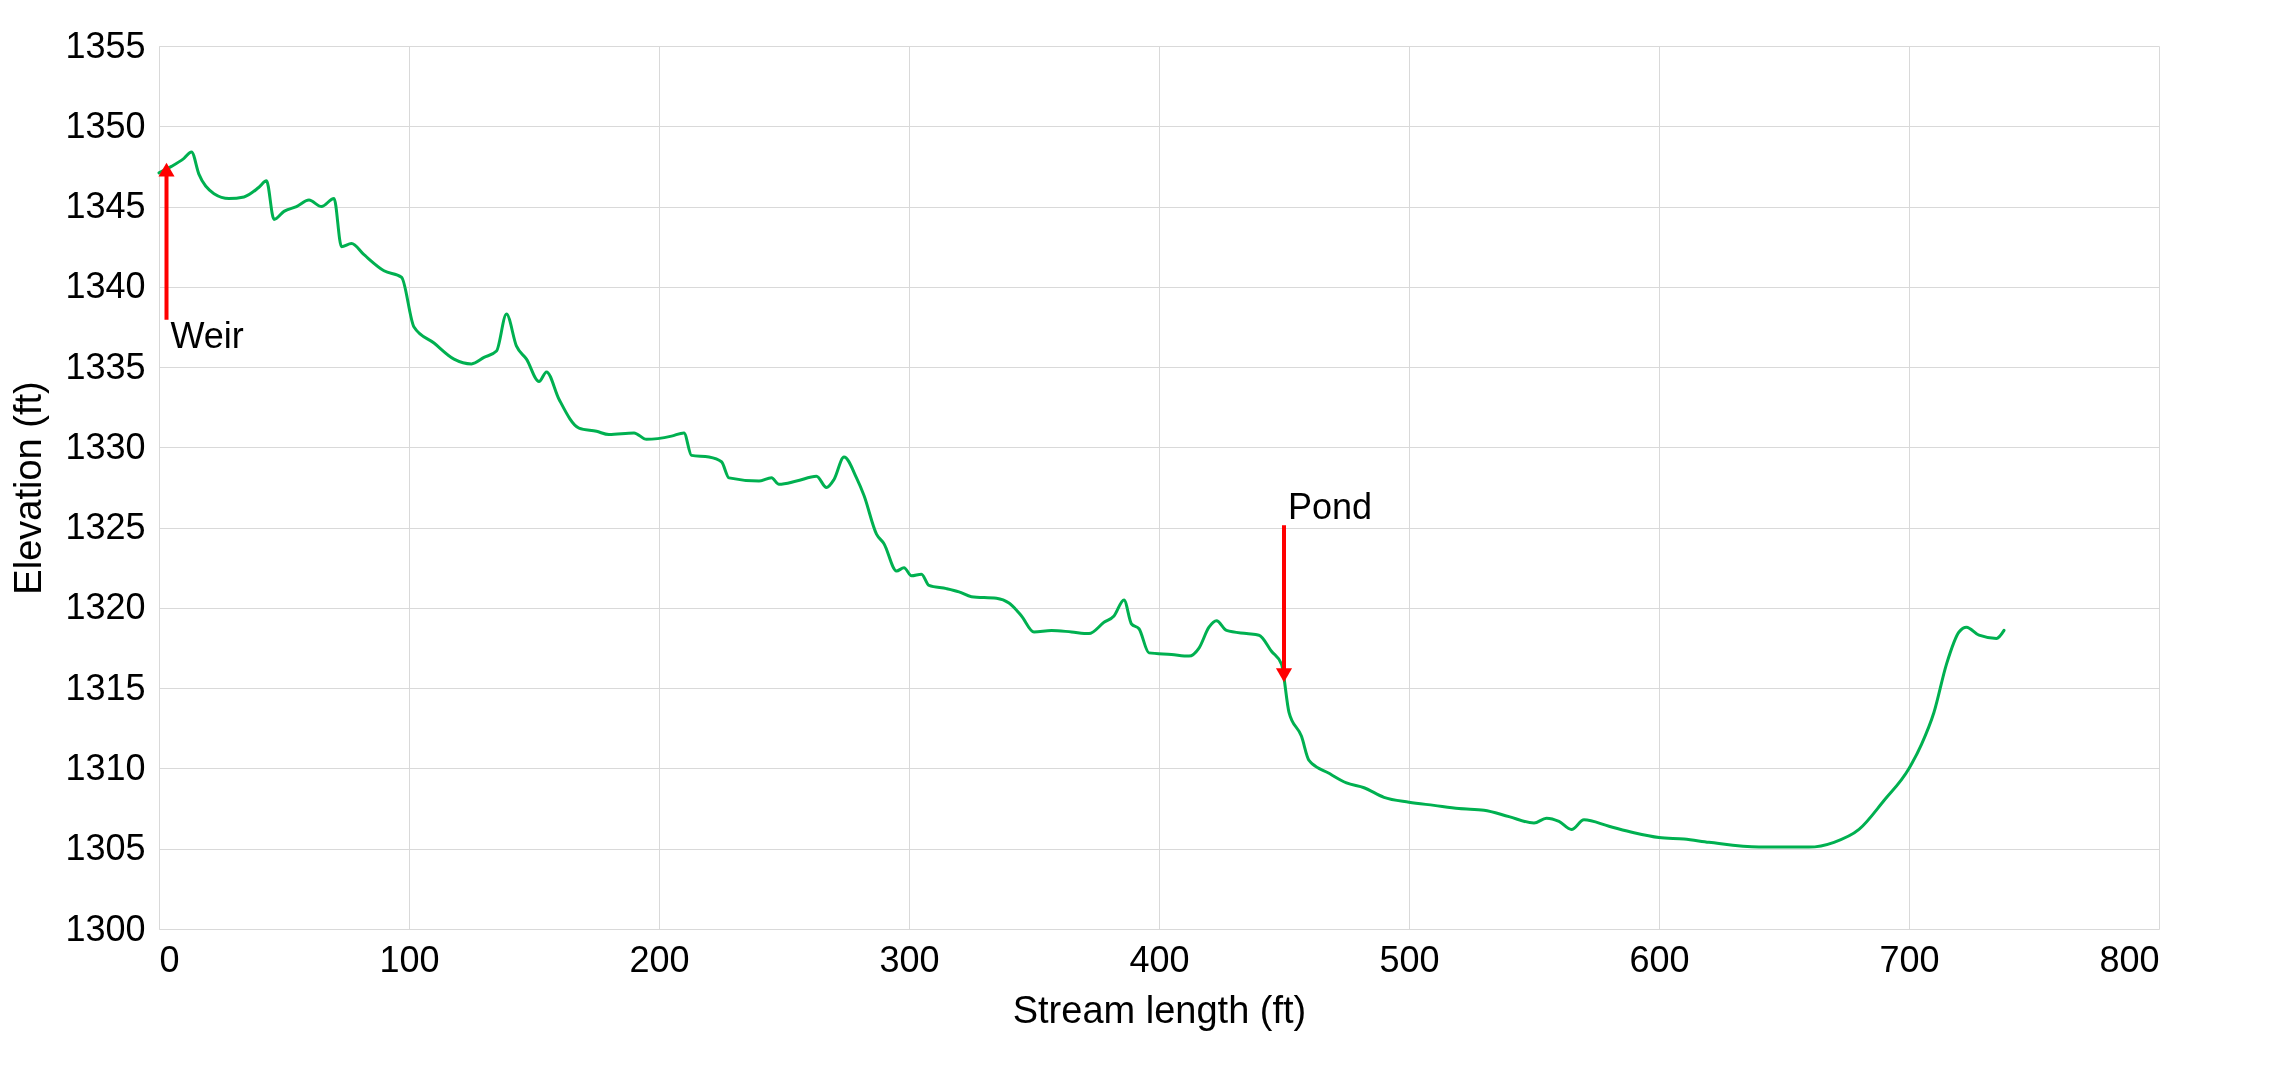 The height and width of the screenshot is (1081, 2287). Describe the element at coordinates (105, 928) in the screenshot. I see `y-tick-label: 1300` at that location.